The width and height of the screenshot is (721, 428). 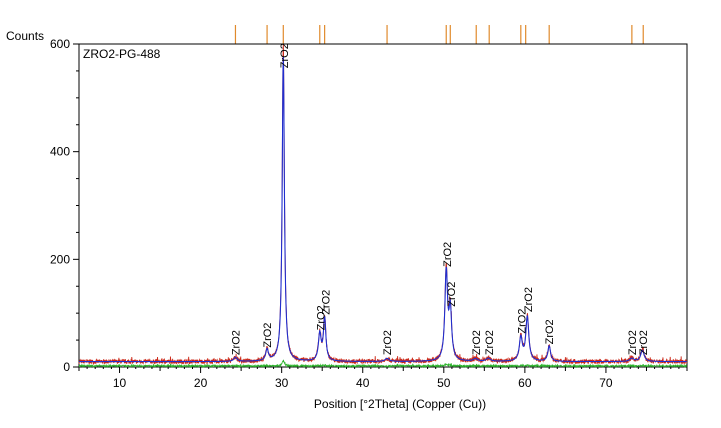 What do you see at coordinates (606, 383) in the screenshot?
I see `x-tick-label: 70` at bounding box center [606, 383].